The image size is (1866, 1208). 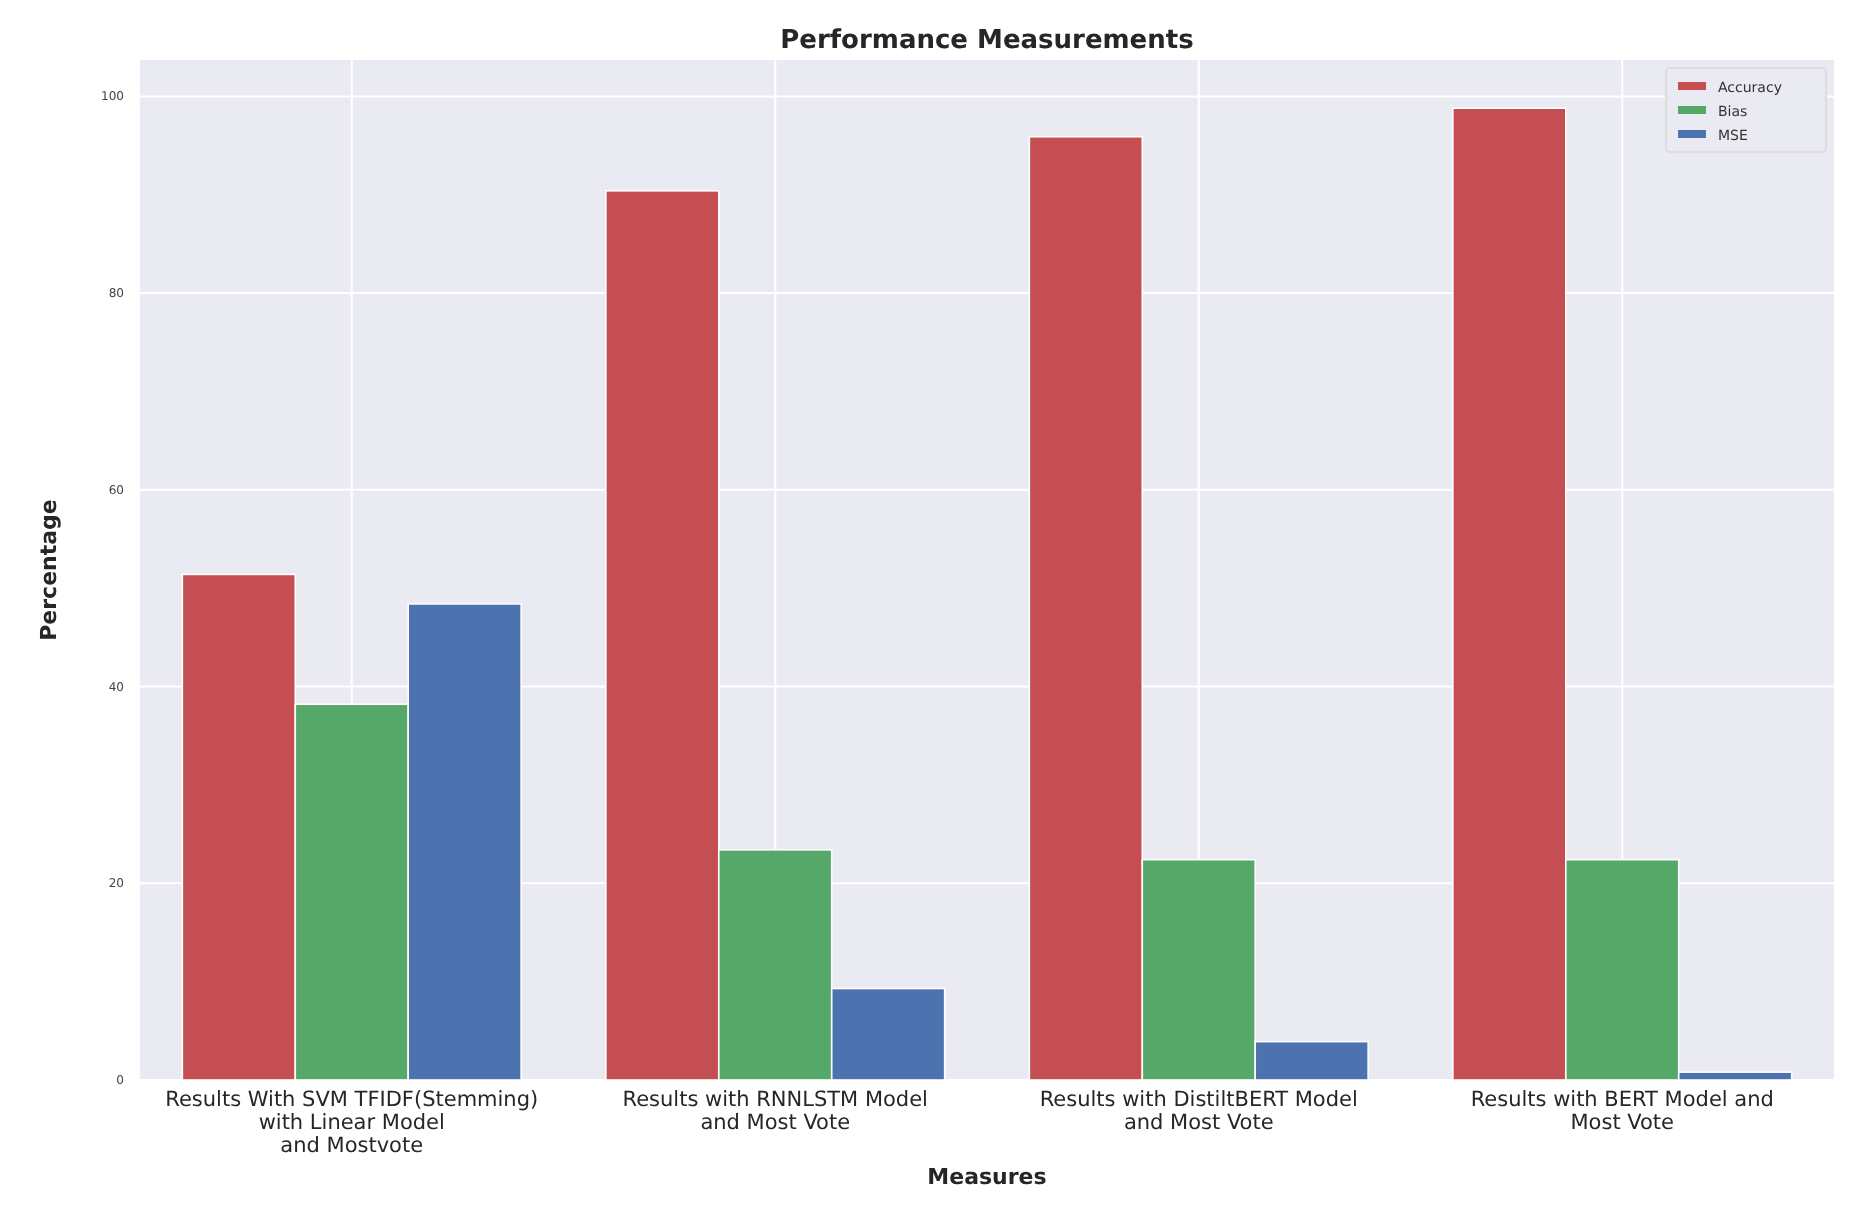 I want to click on x-tick-label: Results With SVM TFIDF(Stemming) with Linear Model and Mostvote, so click(x=352, y=1123).